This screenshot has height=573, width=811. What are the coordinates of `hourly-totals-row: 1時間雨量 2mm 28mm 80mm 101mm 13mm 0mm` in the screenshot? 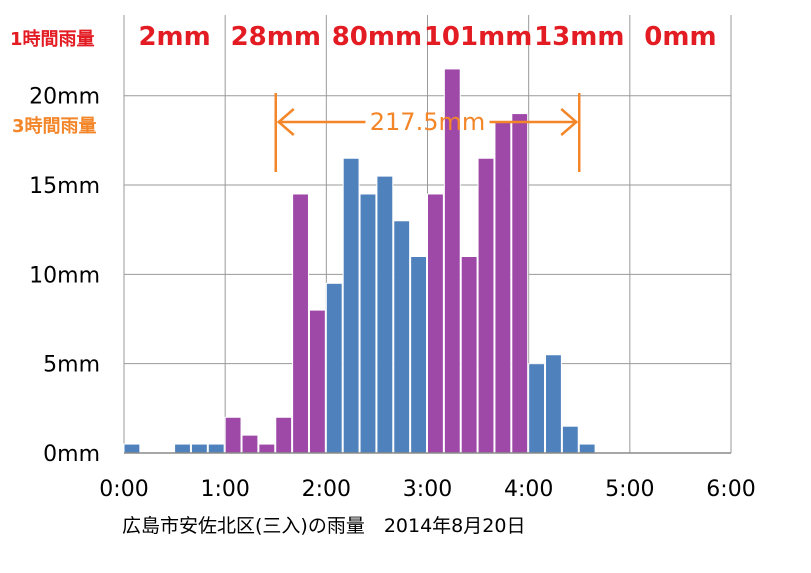 It's located at (363, 37).